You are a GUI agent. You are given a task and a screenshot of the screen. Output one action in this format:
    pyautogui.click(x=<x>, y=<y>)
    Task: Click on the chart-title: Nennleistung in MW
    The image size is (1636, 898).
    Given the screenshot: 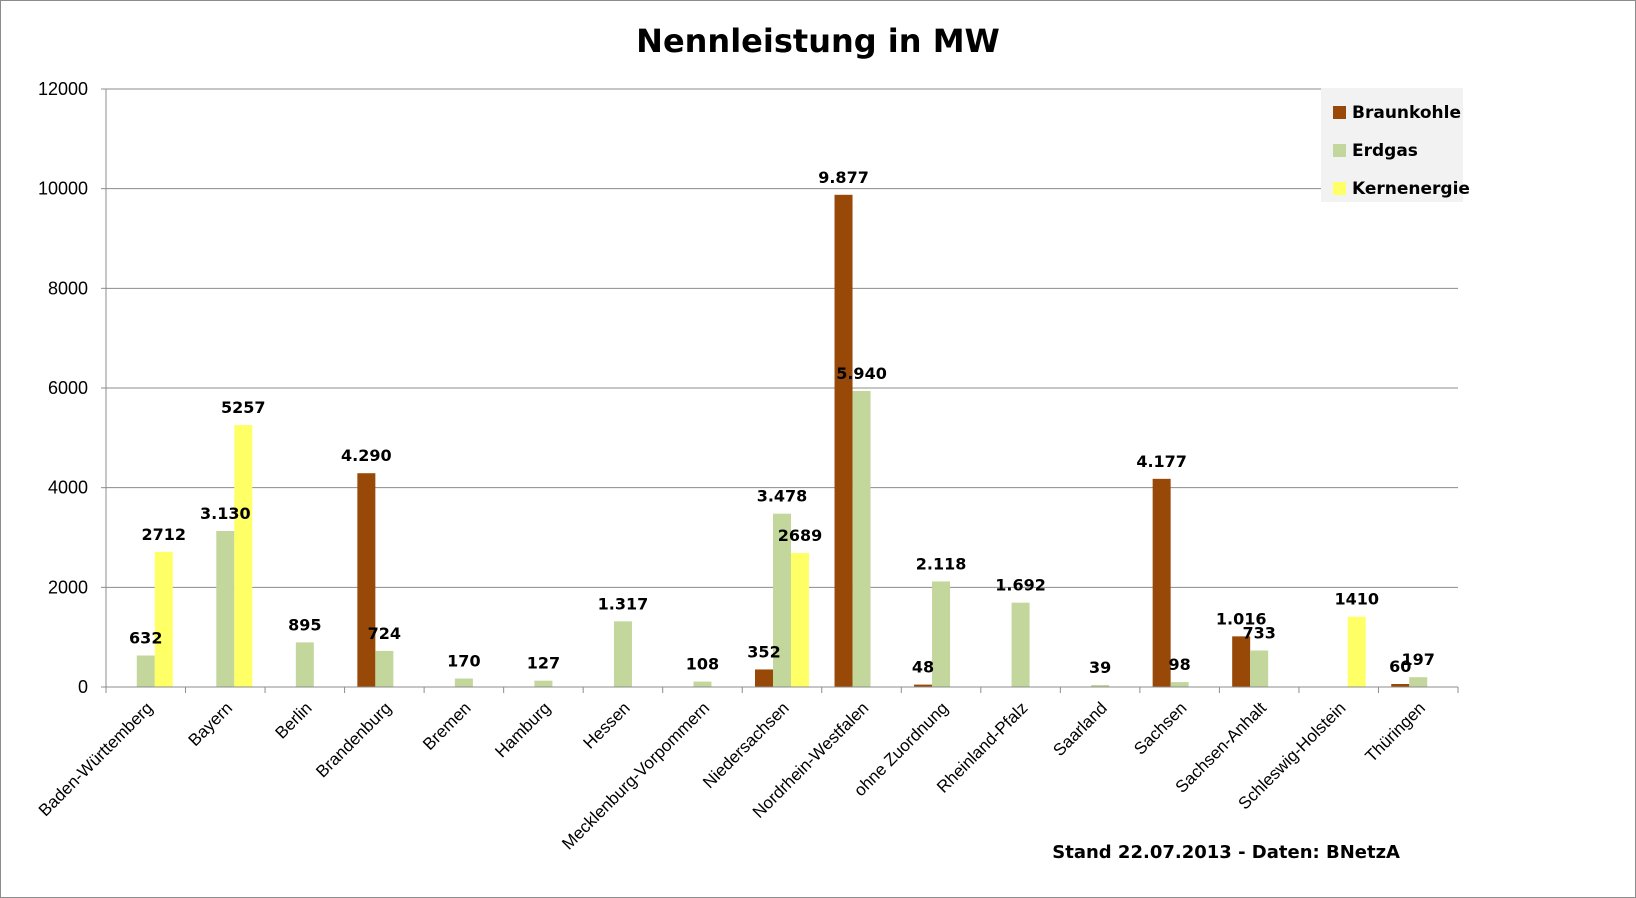 What is the action you would take?
    pyautogui.click(x=818, y=41)
    